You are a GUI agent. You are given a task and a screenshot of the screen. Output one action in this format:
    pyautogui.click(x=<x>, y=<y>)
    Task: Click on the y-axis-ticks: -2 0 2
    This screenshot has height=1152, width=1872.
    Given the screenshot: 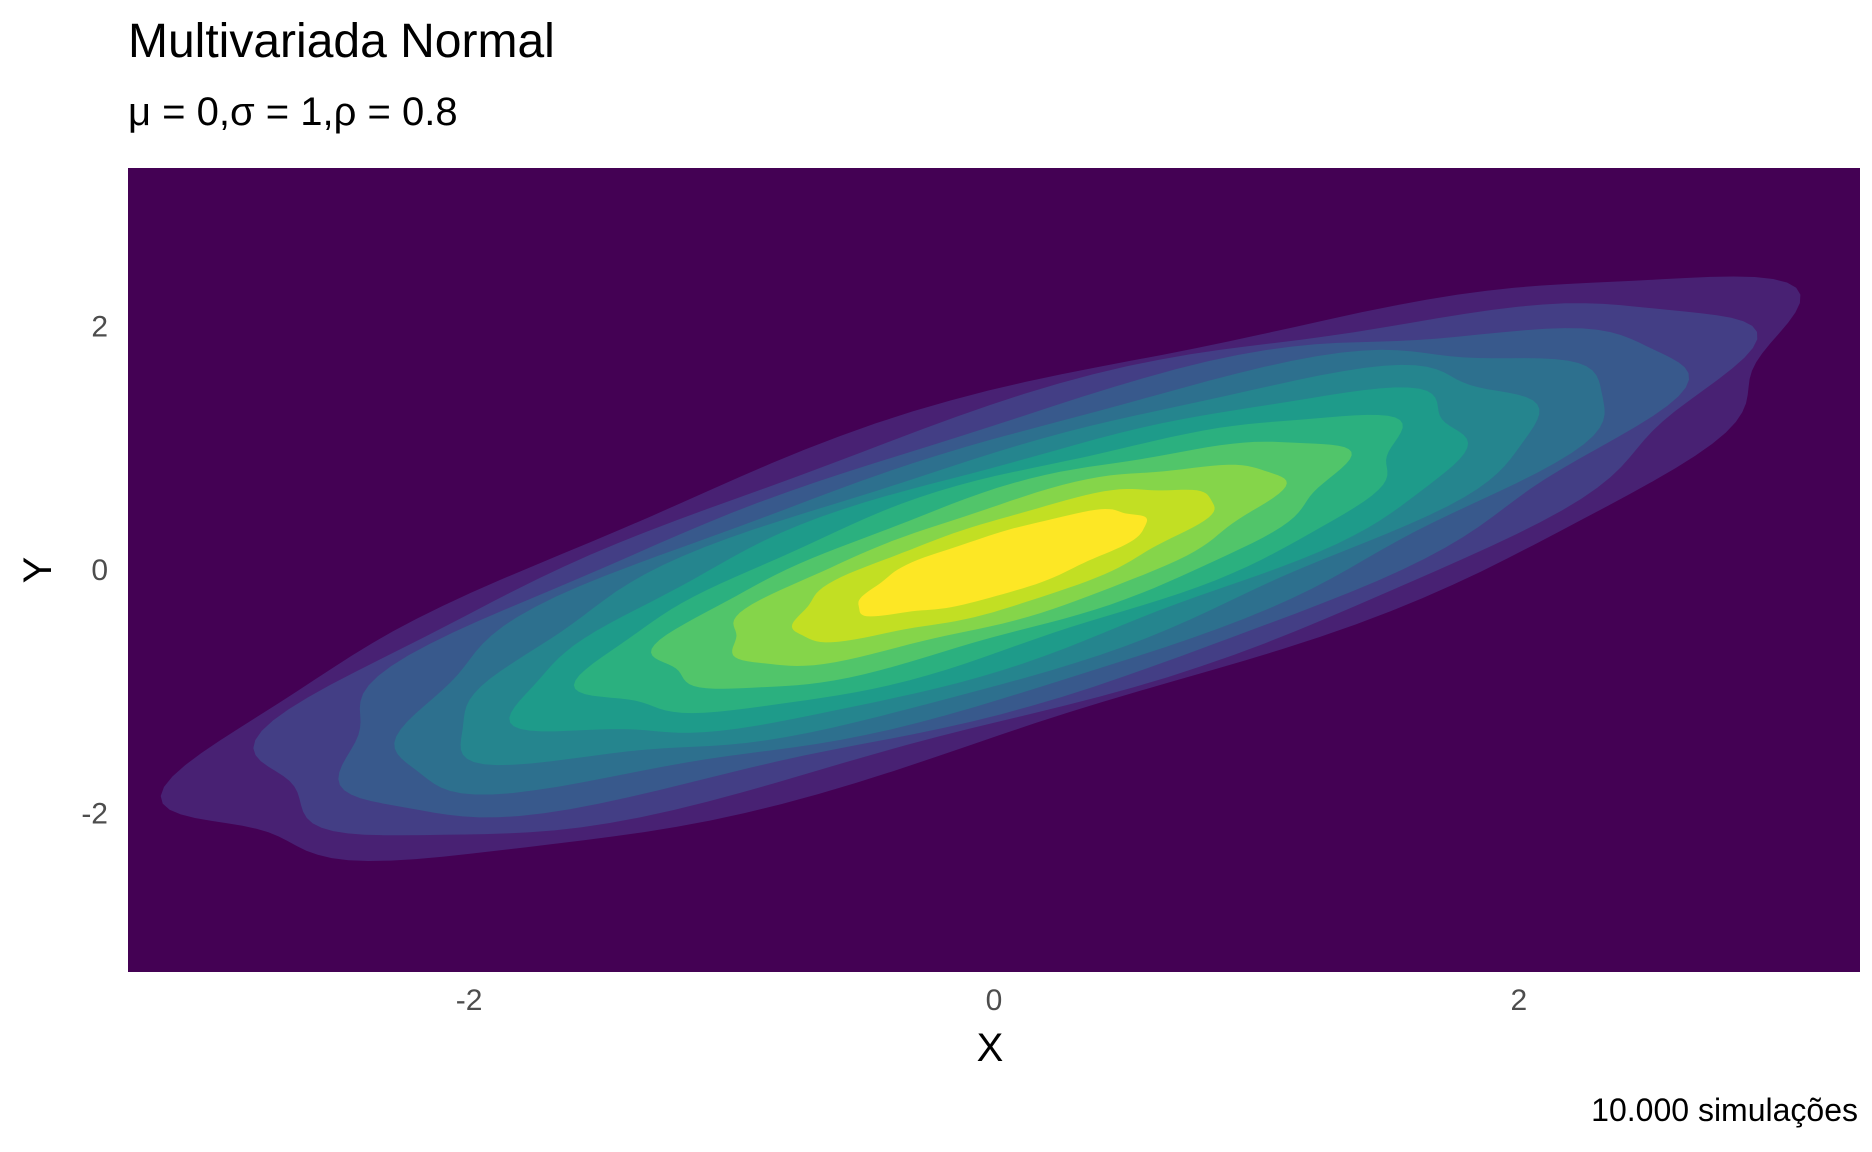 What is the action you would take?
    pyautogui.click(x=94, y=570)
    